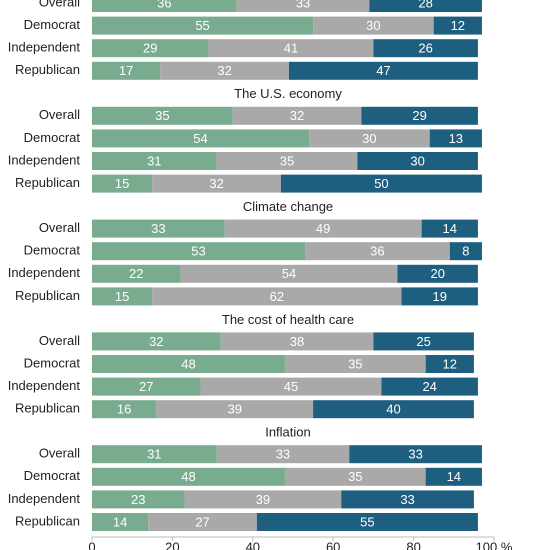 The image size is (550, 550). I want to click on group-title: The cost of health care, so click(288, 319).